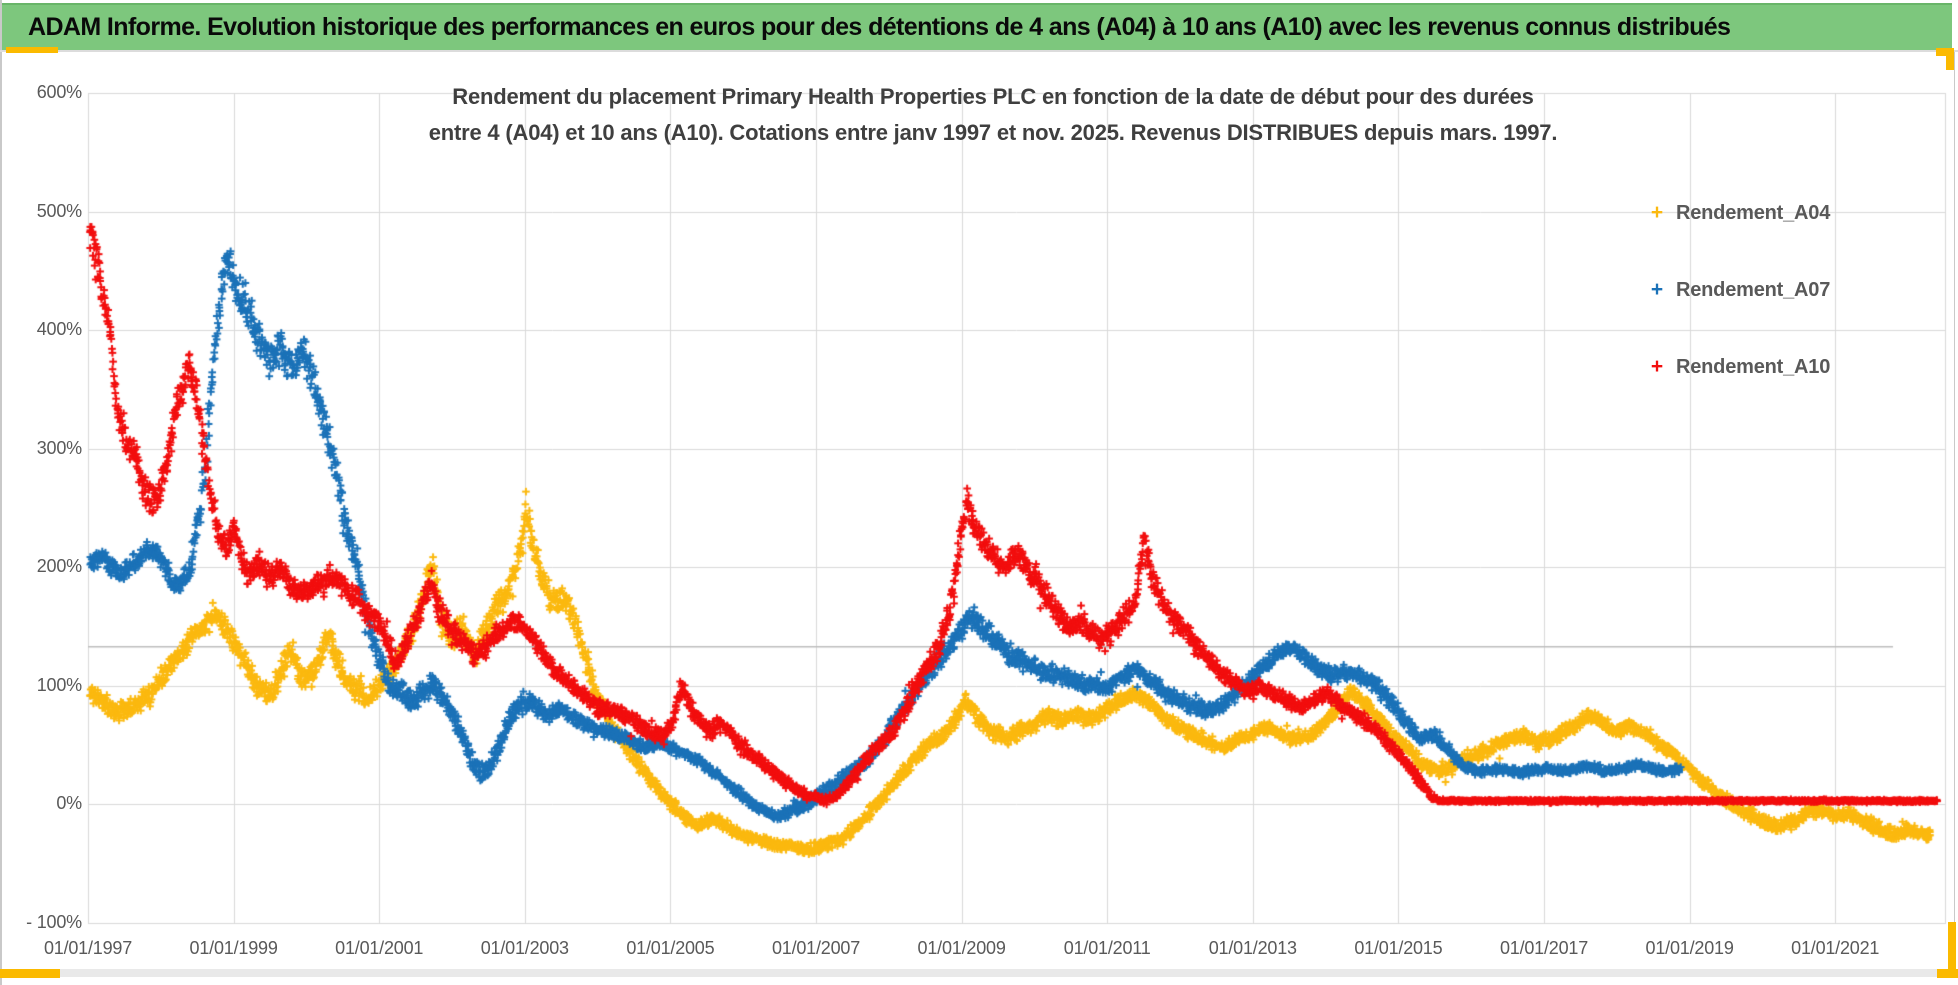 This screenshot has width=1958, height=985. What do you see at coordinates (88, 948) in the screenshot?
I see `x-tick-label: 01/01/1997` at bounding box center [88, 948].